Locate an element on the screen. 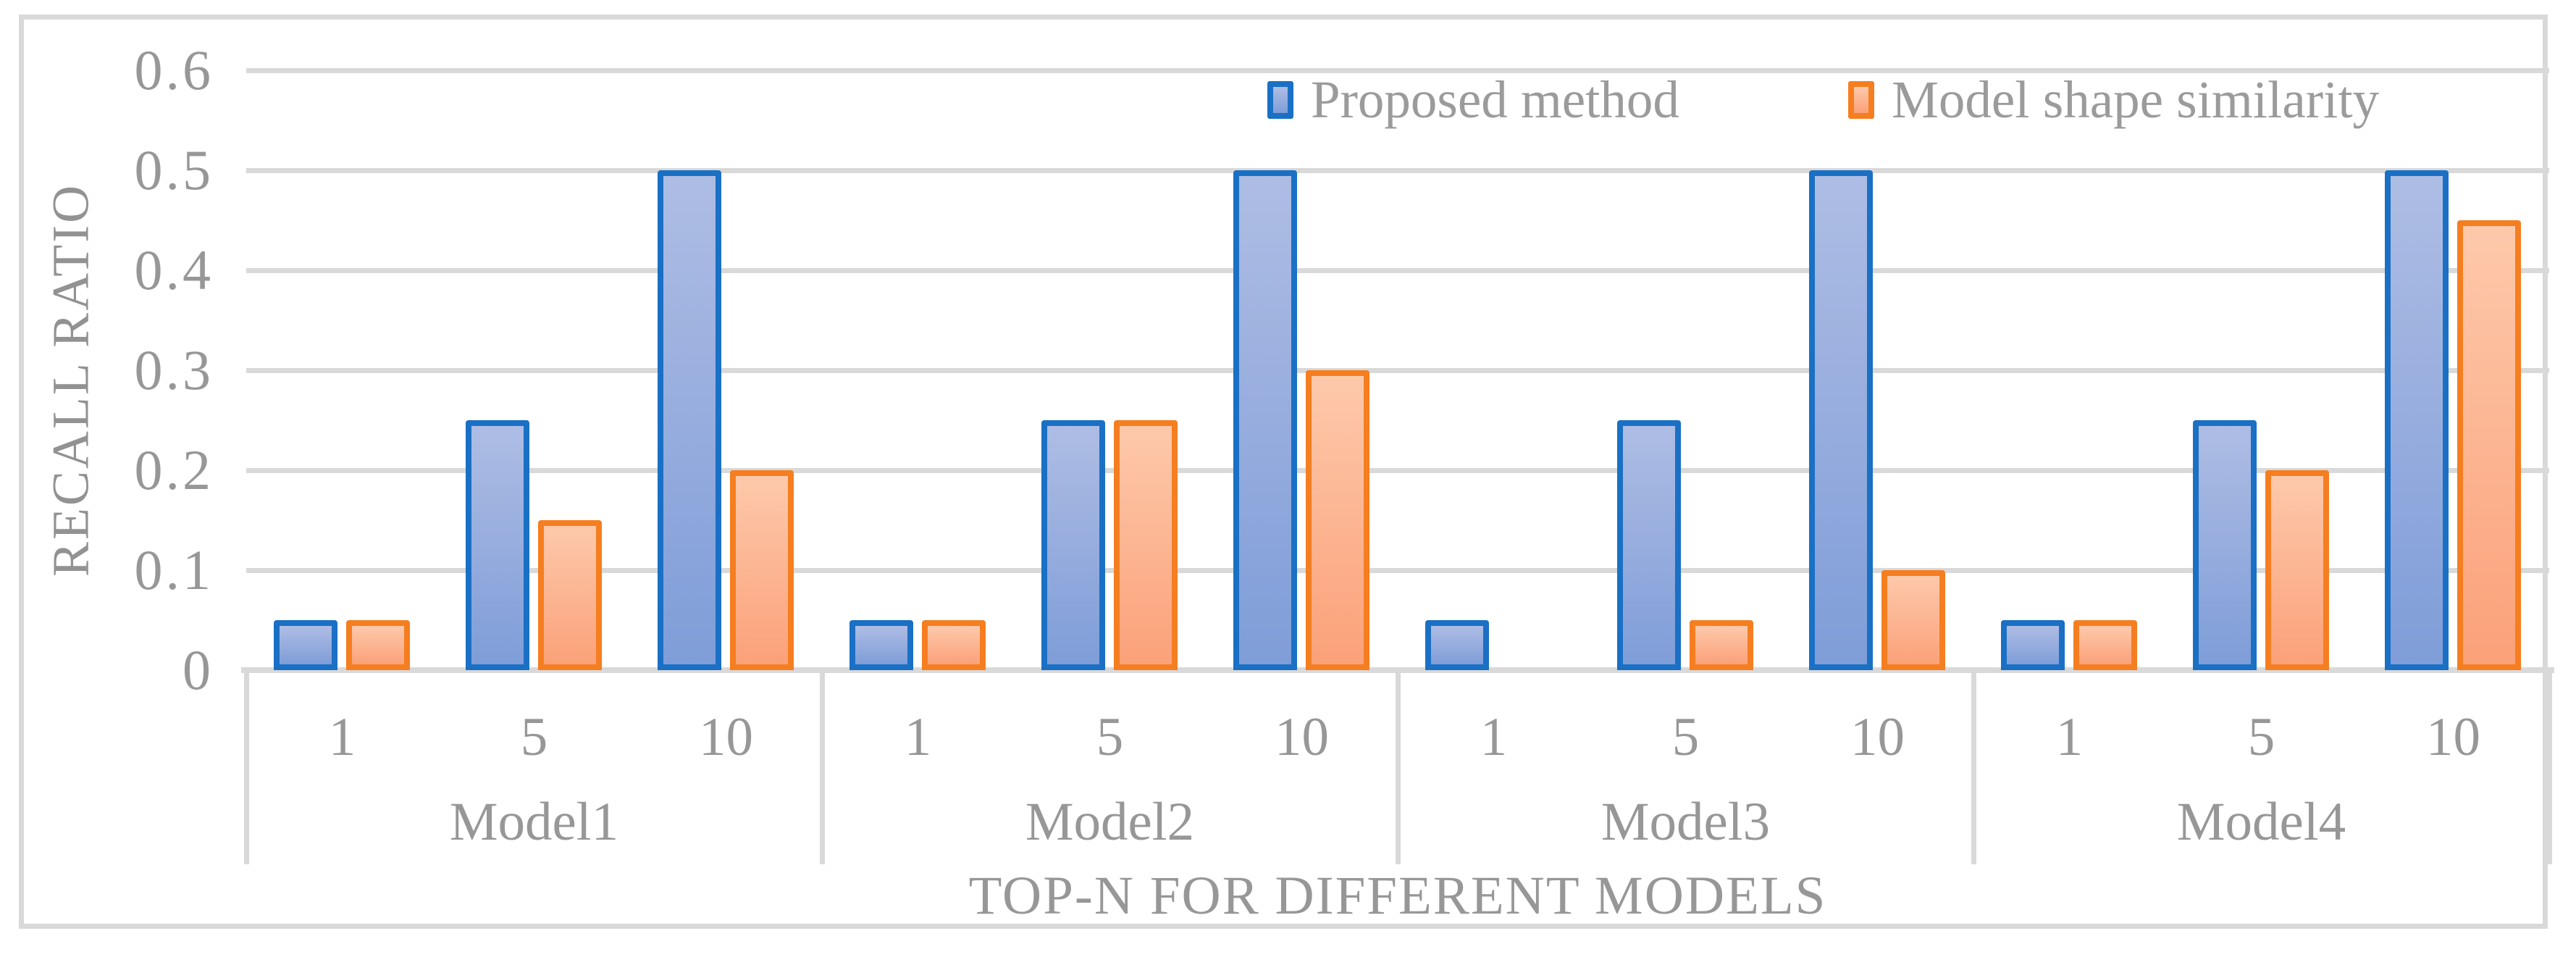 This screenshot has height=965, width=2576. y-axis-title: RECALL RATIO is located at coordinates (70, 380).